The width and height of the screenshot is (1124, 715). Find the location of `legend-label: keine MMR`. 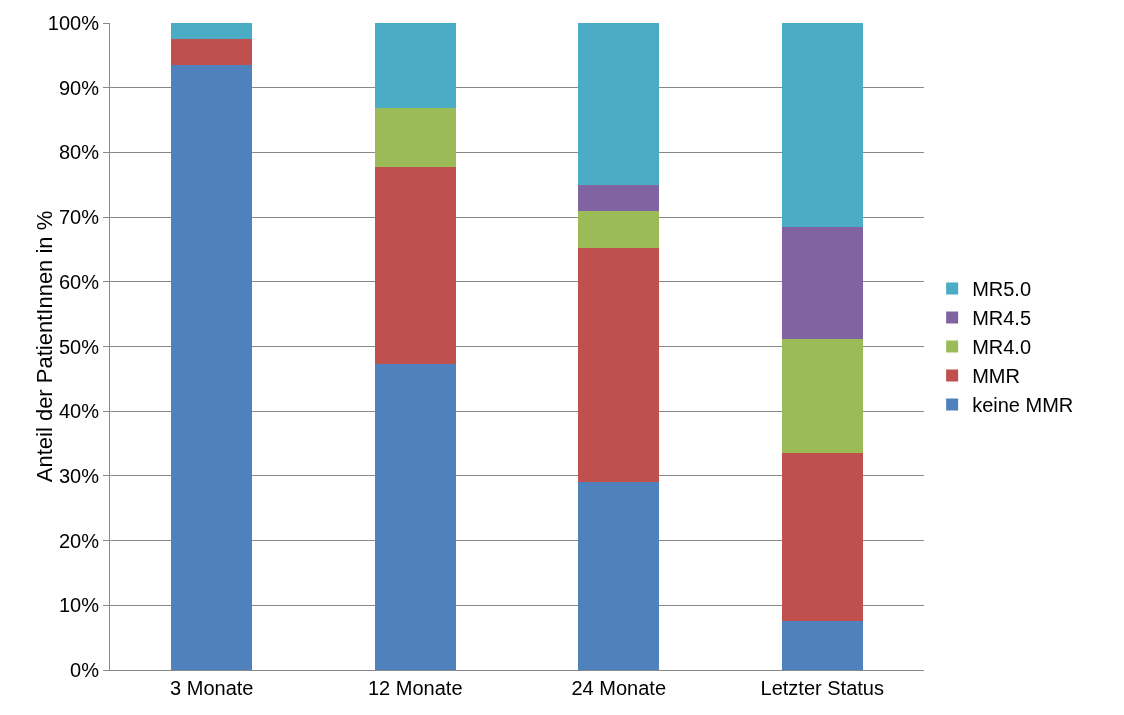

legend-label: keine MMR is located at coordinates (1023, 405).